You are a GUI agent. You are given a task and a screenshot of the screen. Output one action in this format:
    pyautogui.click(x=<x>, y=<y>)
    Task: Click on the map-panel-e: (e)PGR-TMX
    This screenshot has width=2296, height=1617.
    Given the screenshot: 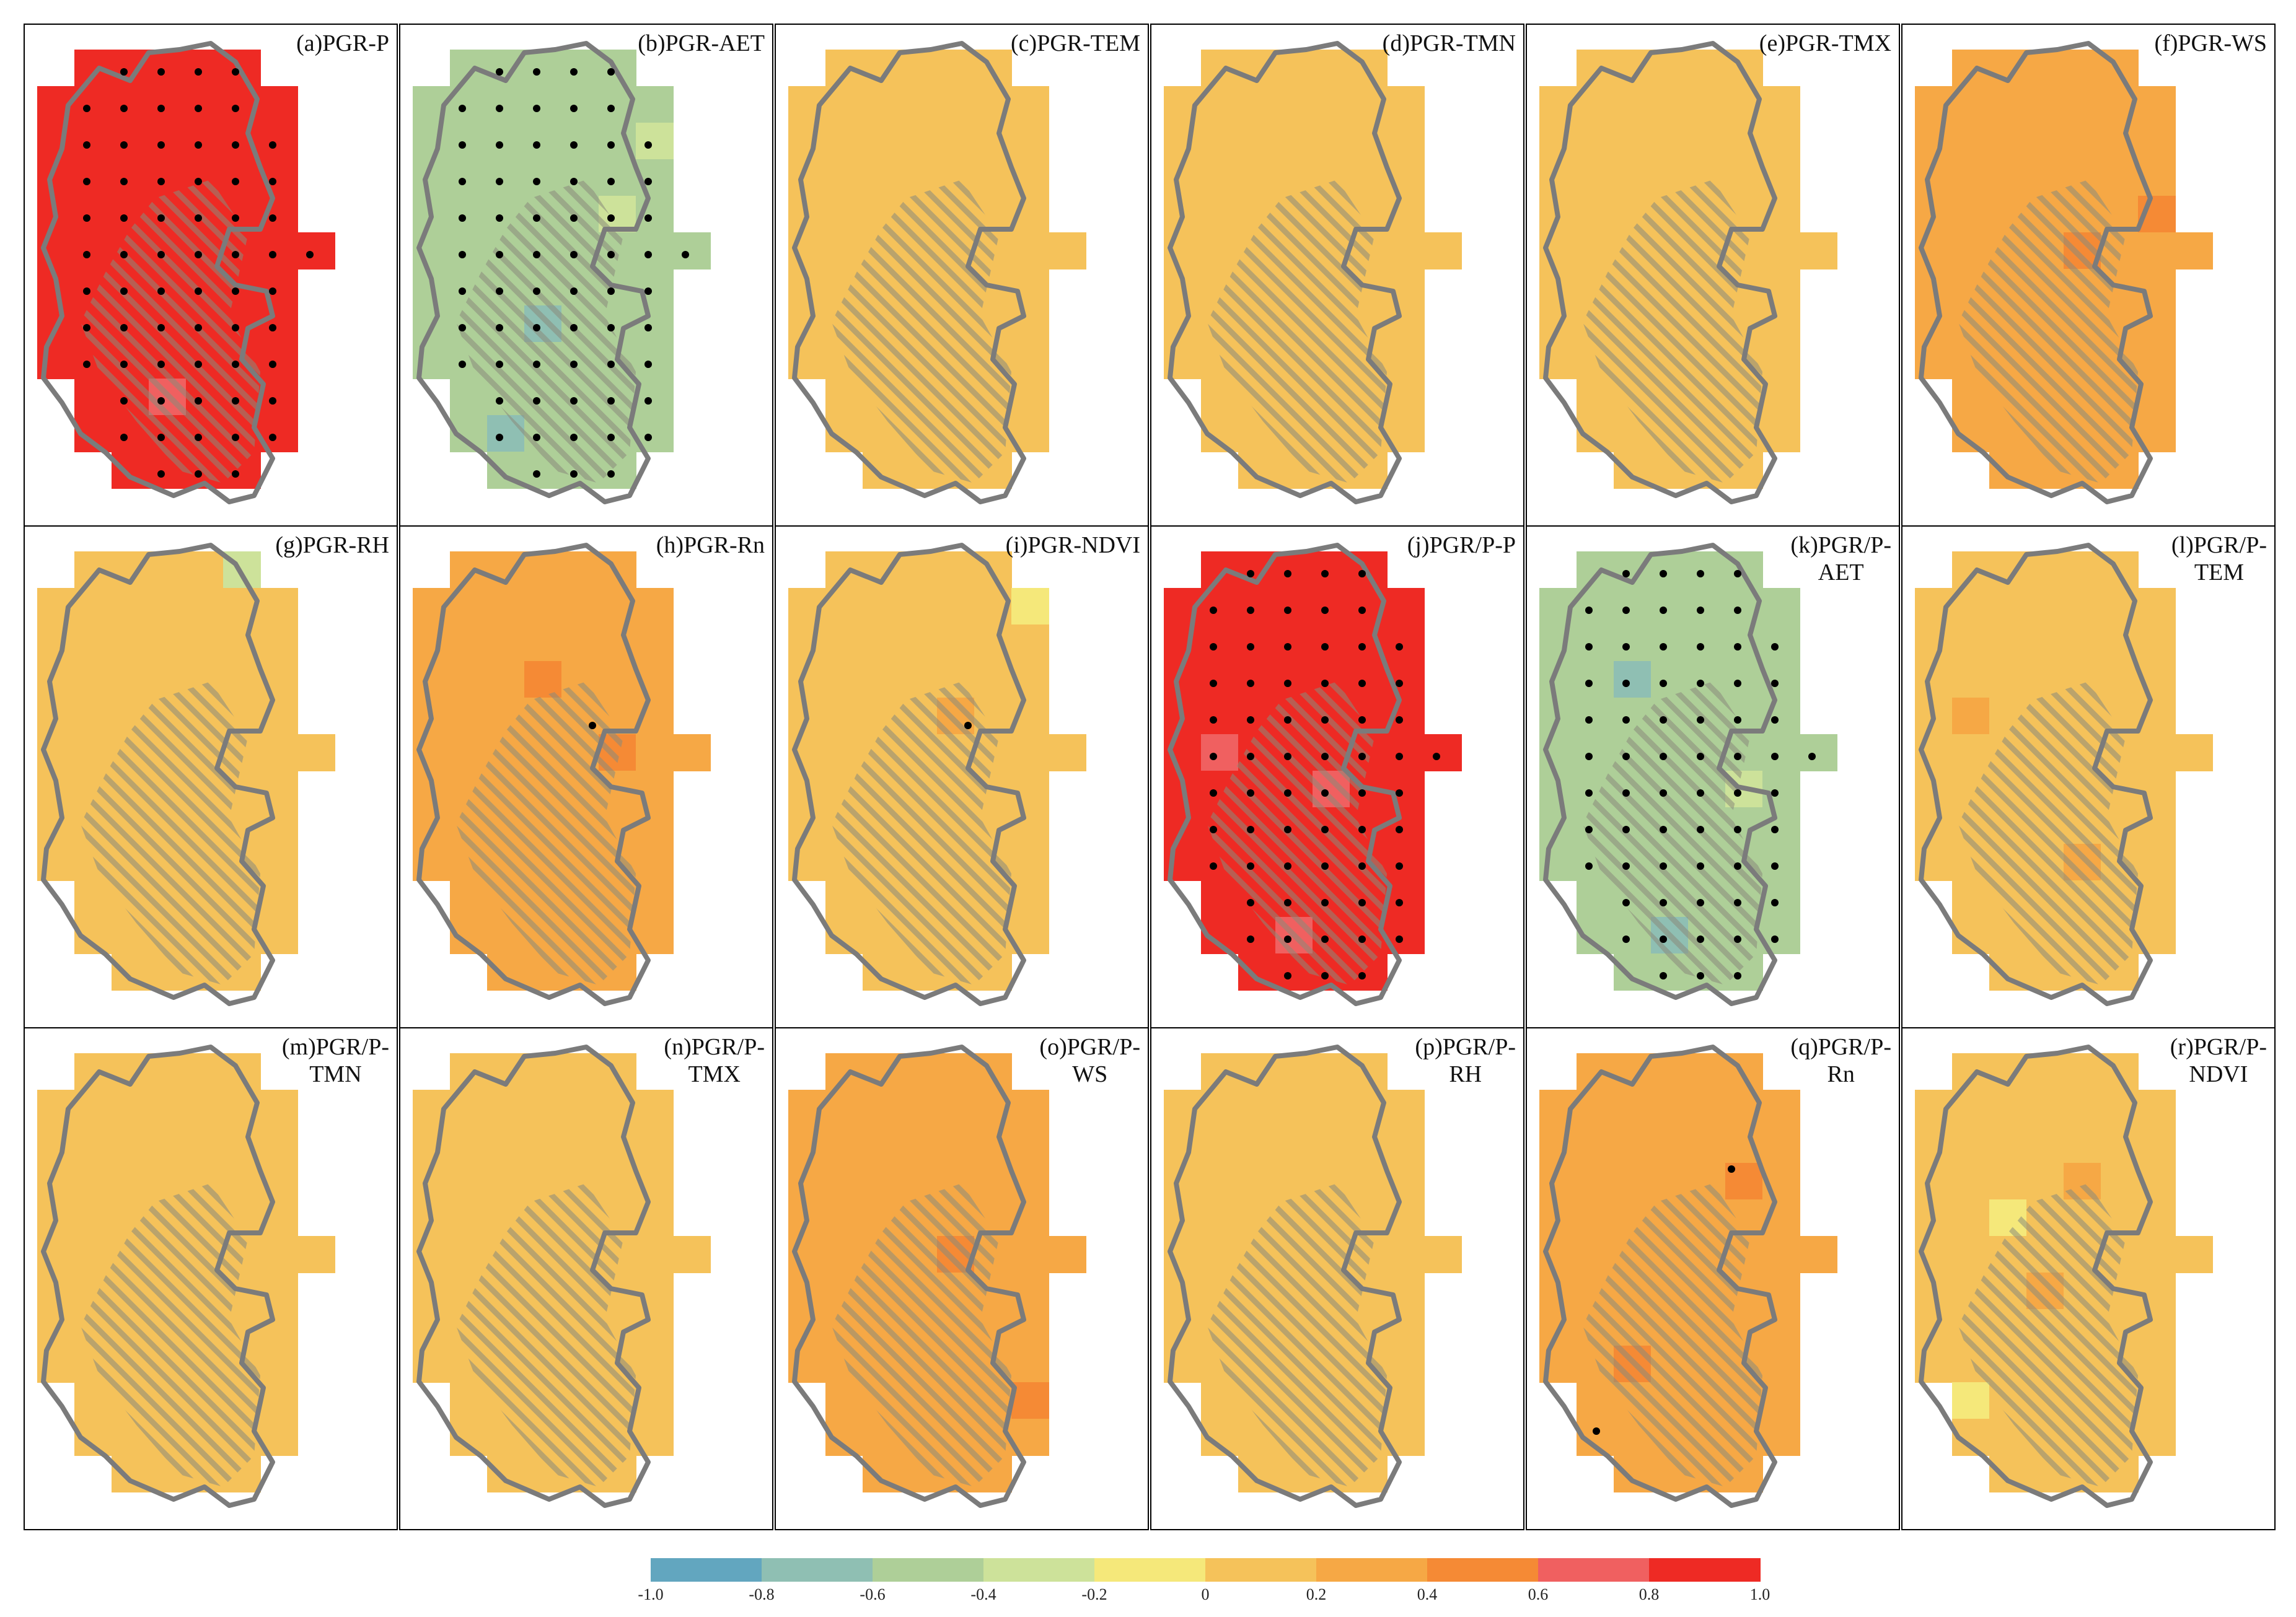 What is the action you would take?
    pyautogui.click(x=1713, y=275)
    